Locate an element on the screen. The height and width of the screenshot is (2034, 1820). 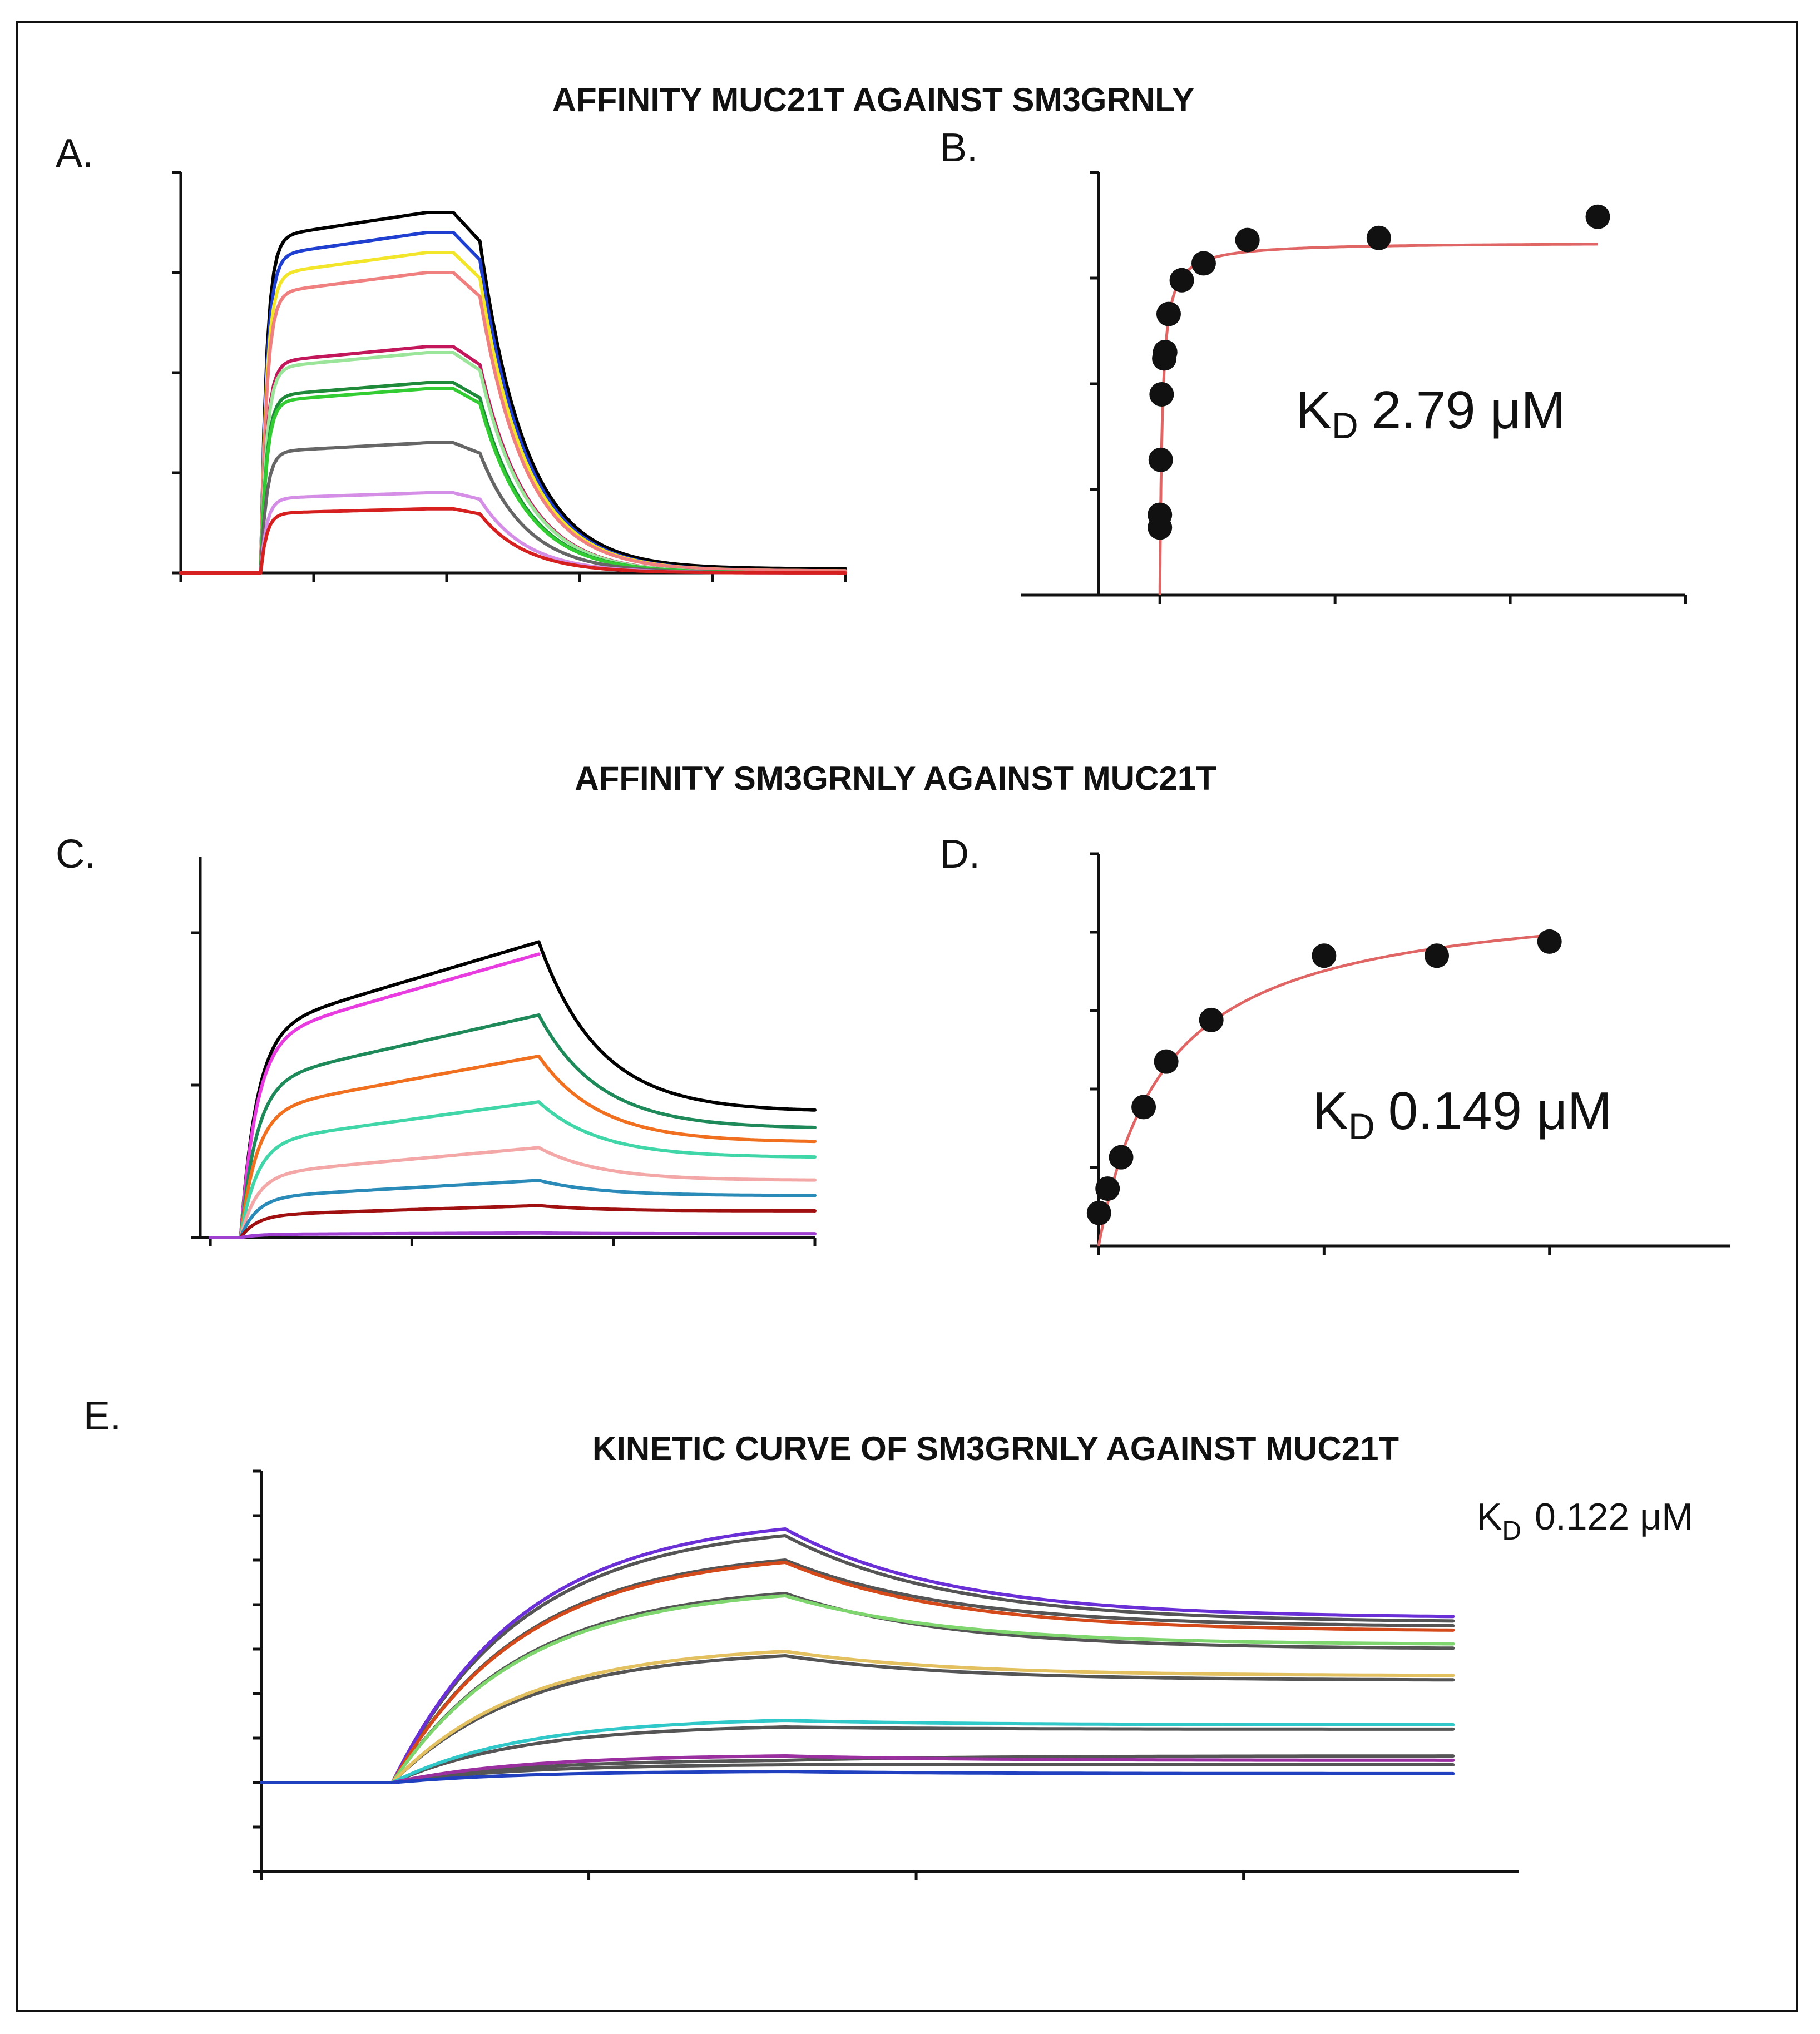
panel-b-kd-label: KD 2.79 μM is located at coordinates (1431, 413).